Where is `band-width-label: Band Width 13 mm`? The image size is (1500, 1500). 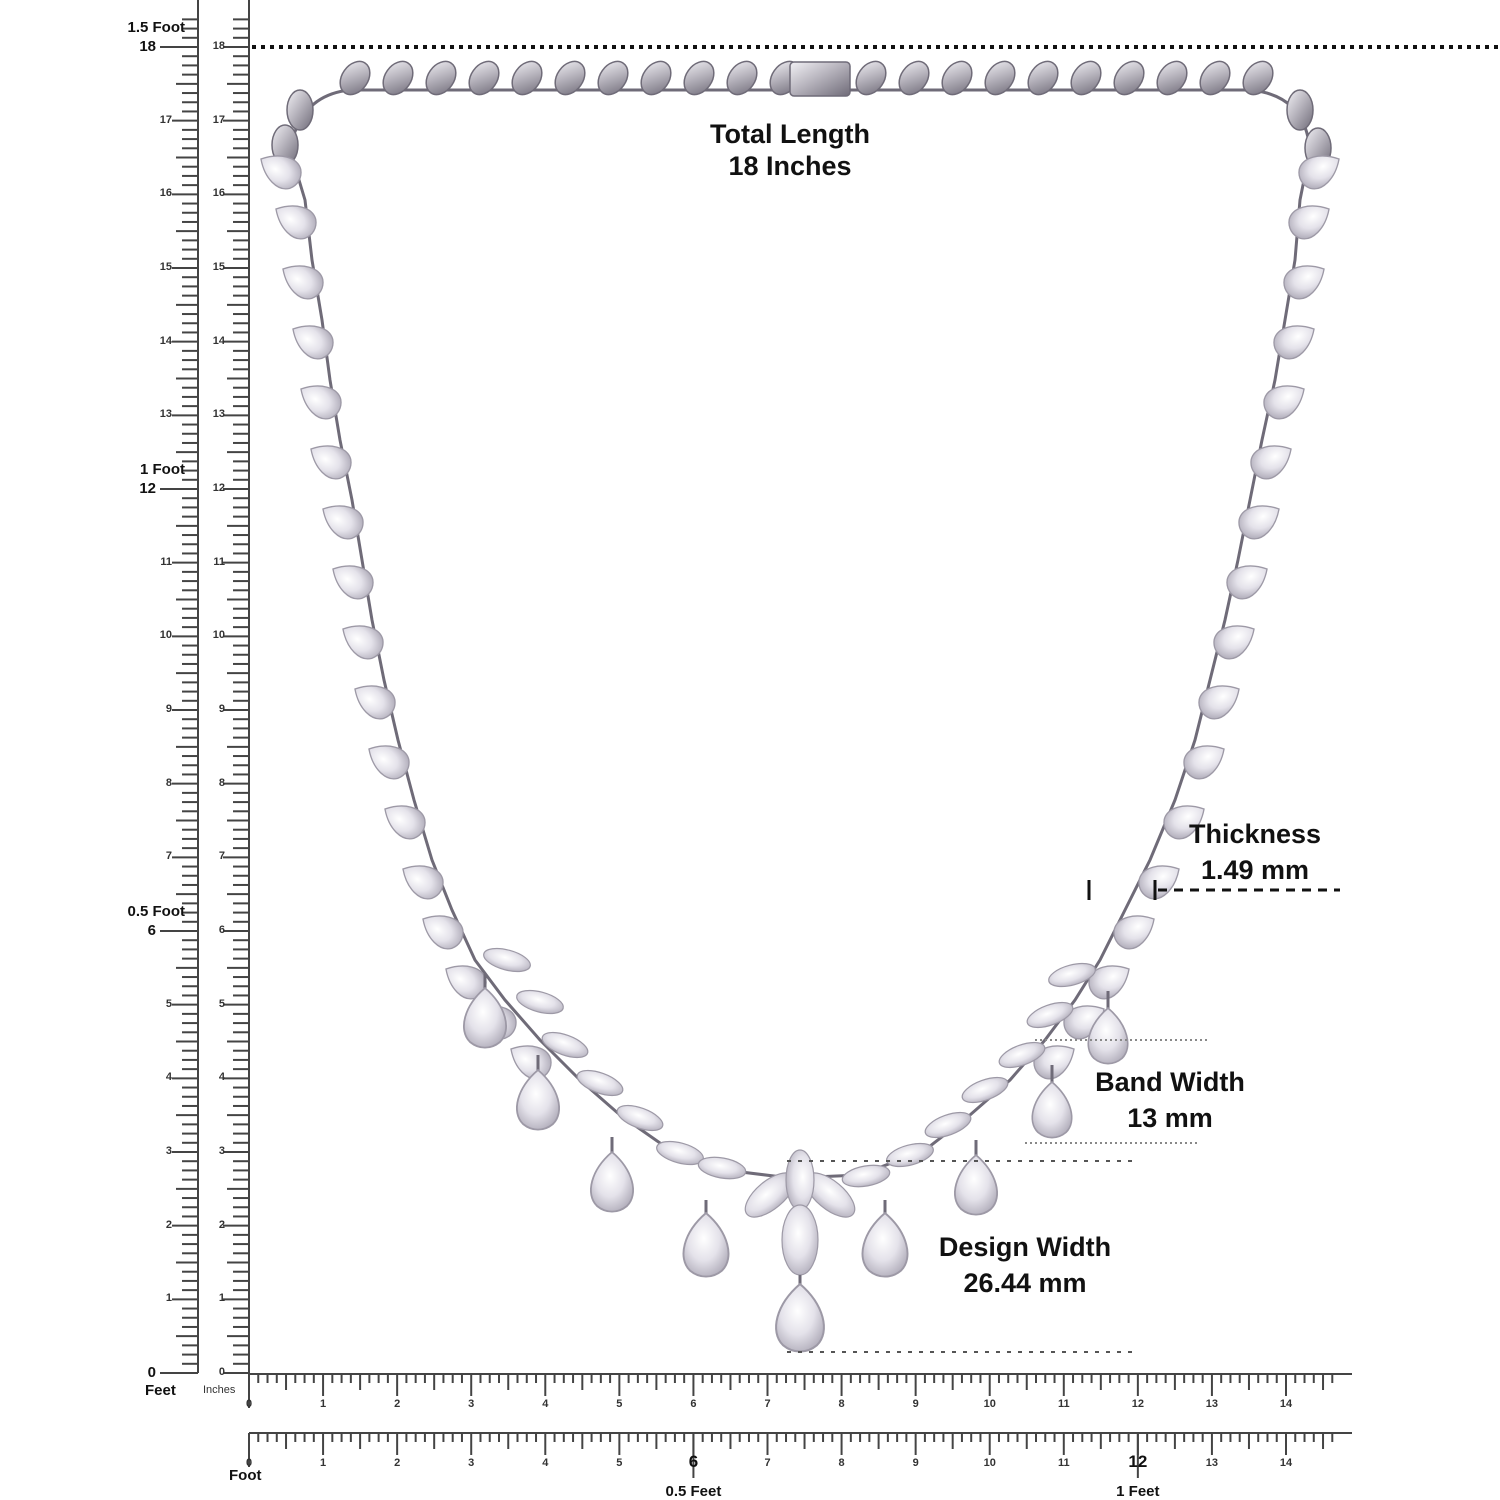 band-width-label: Band Width 13 mm is located at coordinates (1170, 1100).